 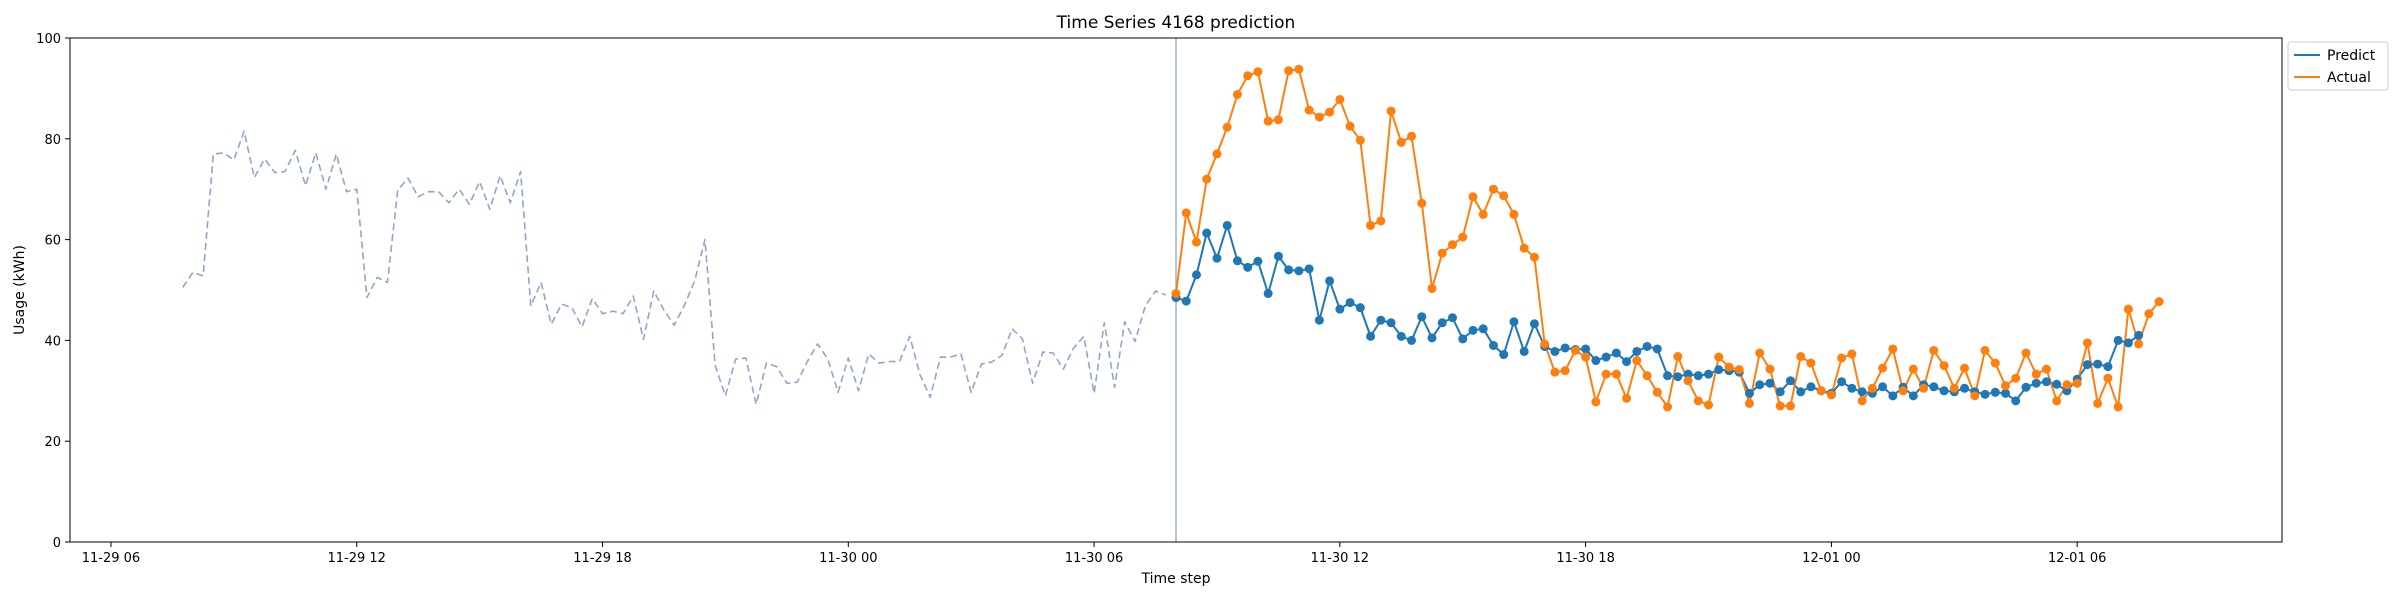 I want to click on x-tick-label: 11-30 12, so click(x=1340, y=558).